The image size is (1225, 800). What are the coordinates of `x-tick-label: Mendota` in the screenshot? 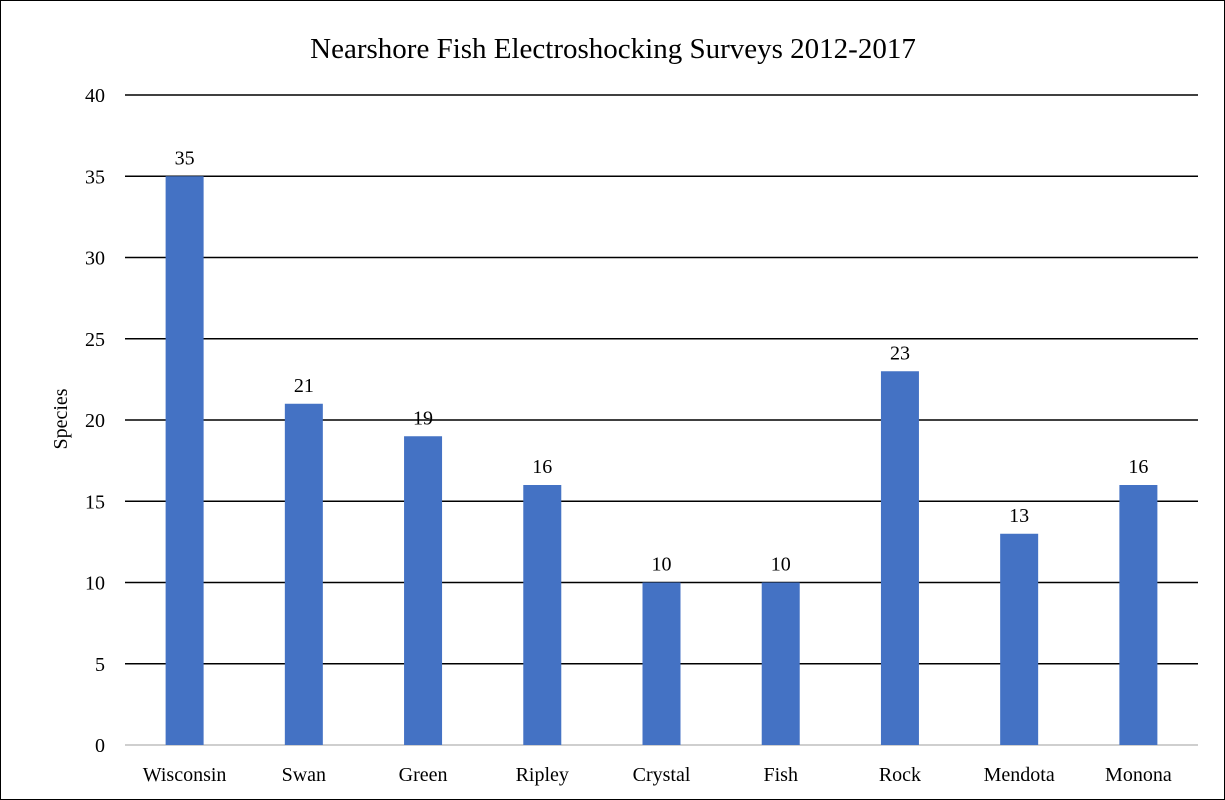 It's located at (1019, 775).